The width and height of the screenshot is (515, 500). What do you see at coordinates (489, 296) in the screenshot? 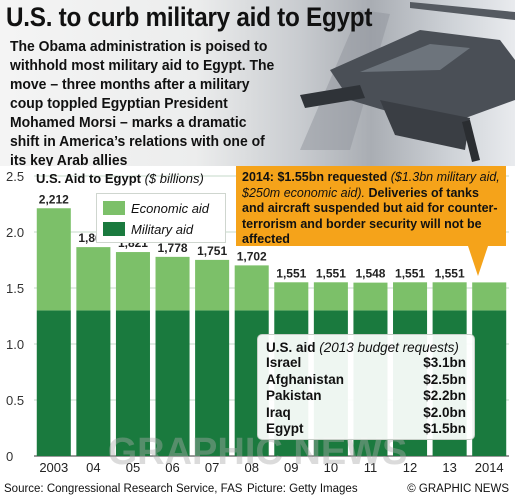
I see `bar-economic-2014` at bounding box center [489, 296].